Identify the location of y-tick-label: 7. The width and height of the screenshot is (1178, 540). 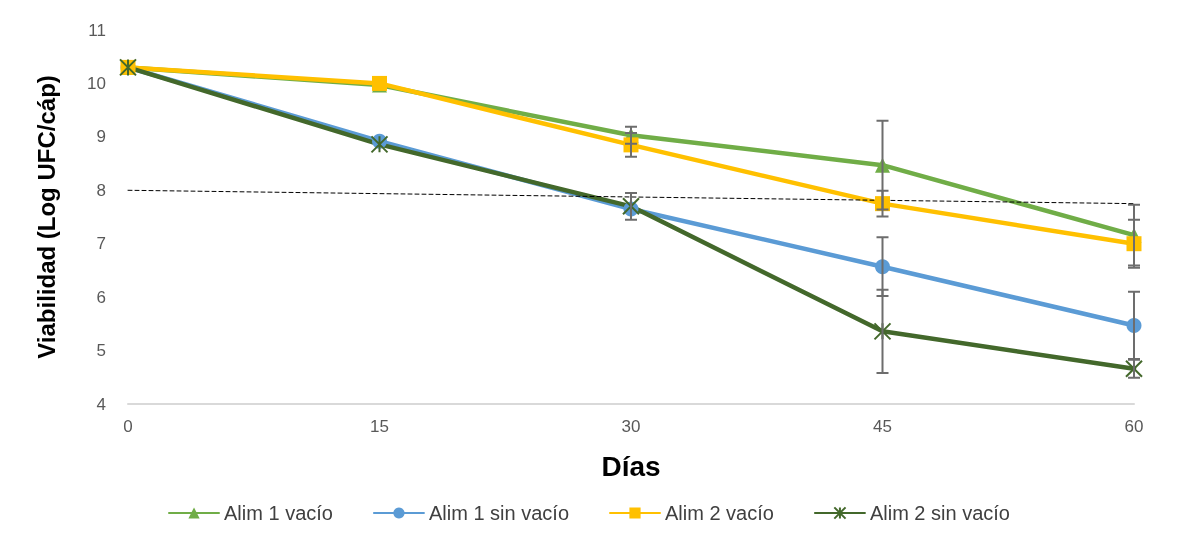
(101, 244).